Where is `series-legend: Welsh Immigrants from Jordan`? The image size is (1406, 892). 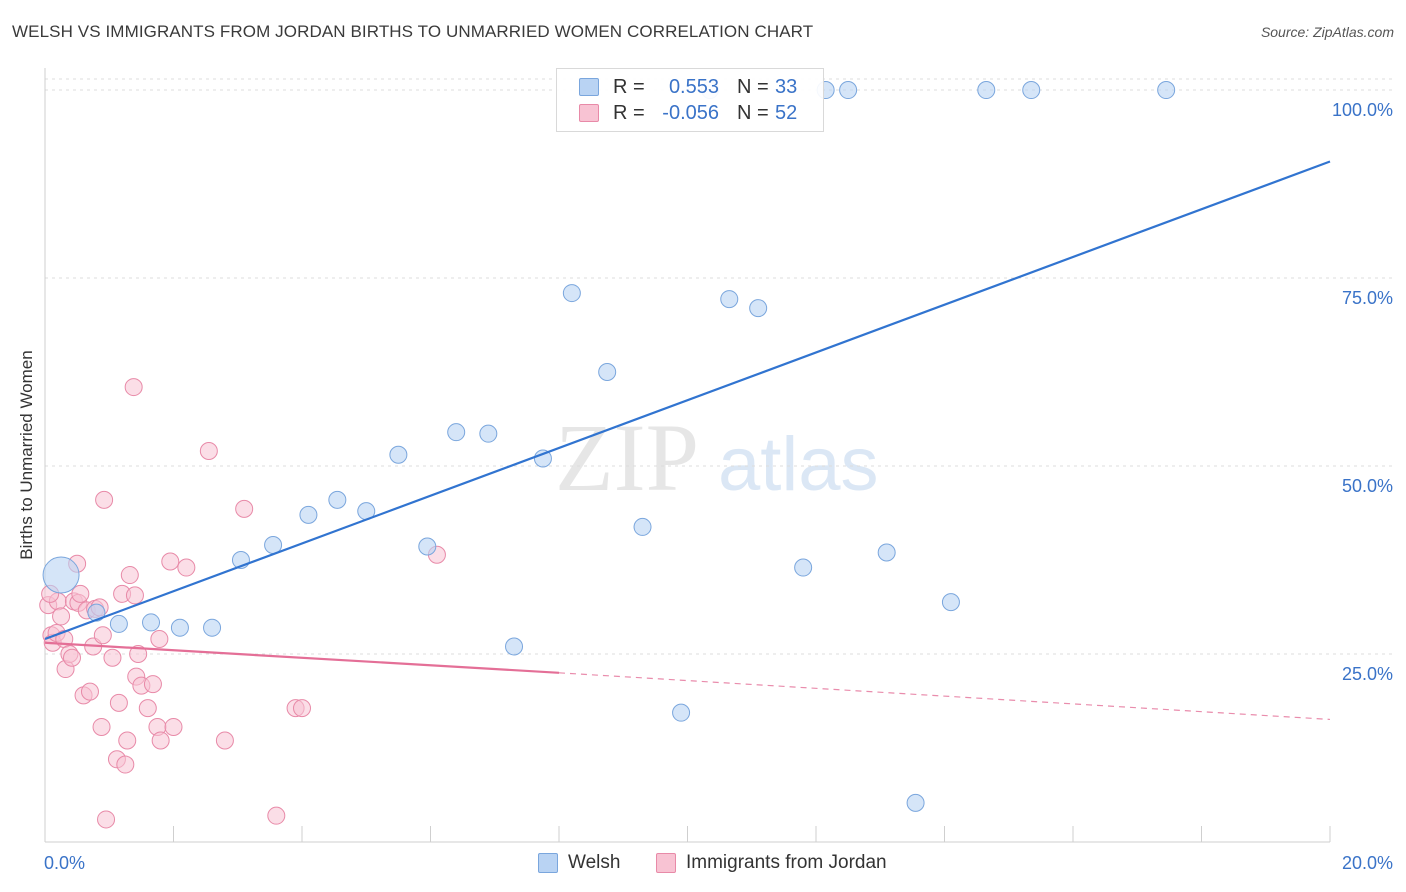 series-legend: Welsh Immigrants from Jordan is located at coordinates (703, 865).